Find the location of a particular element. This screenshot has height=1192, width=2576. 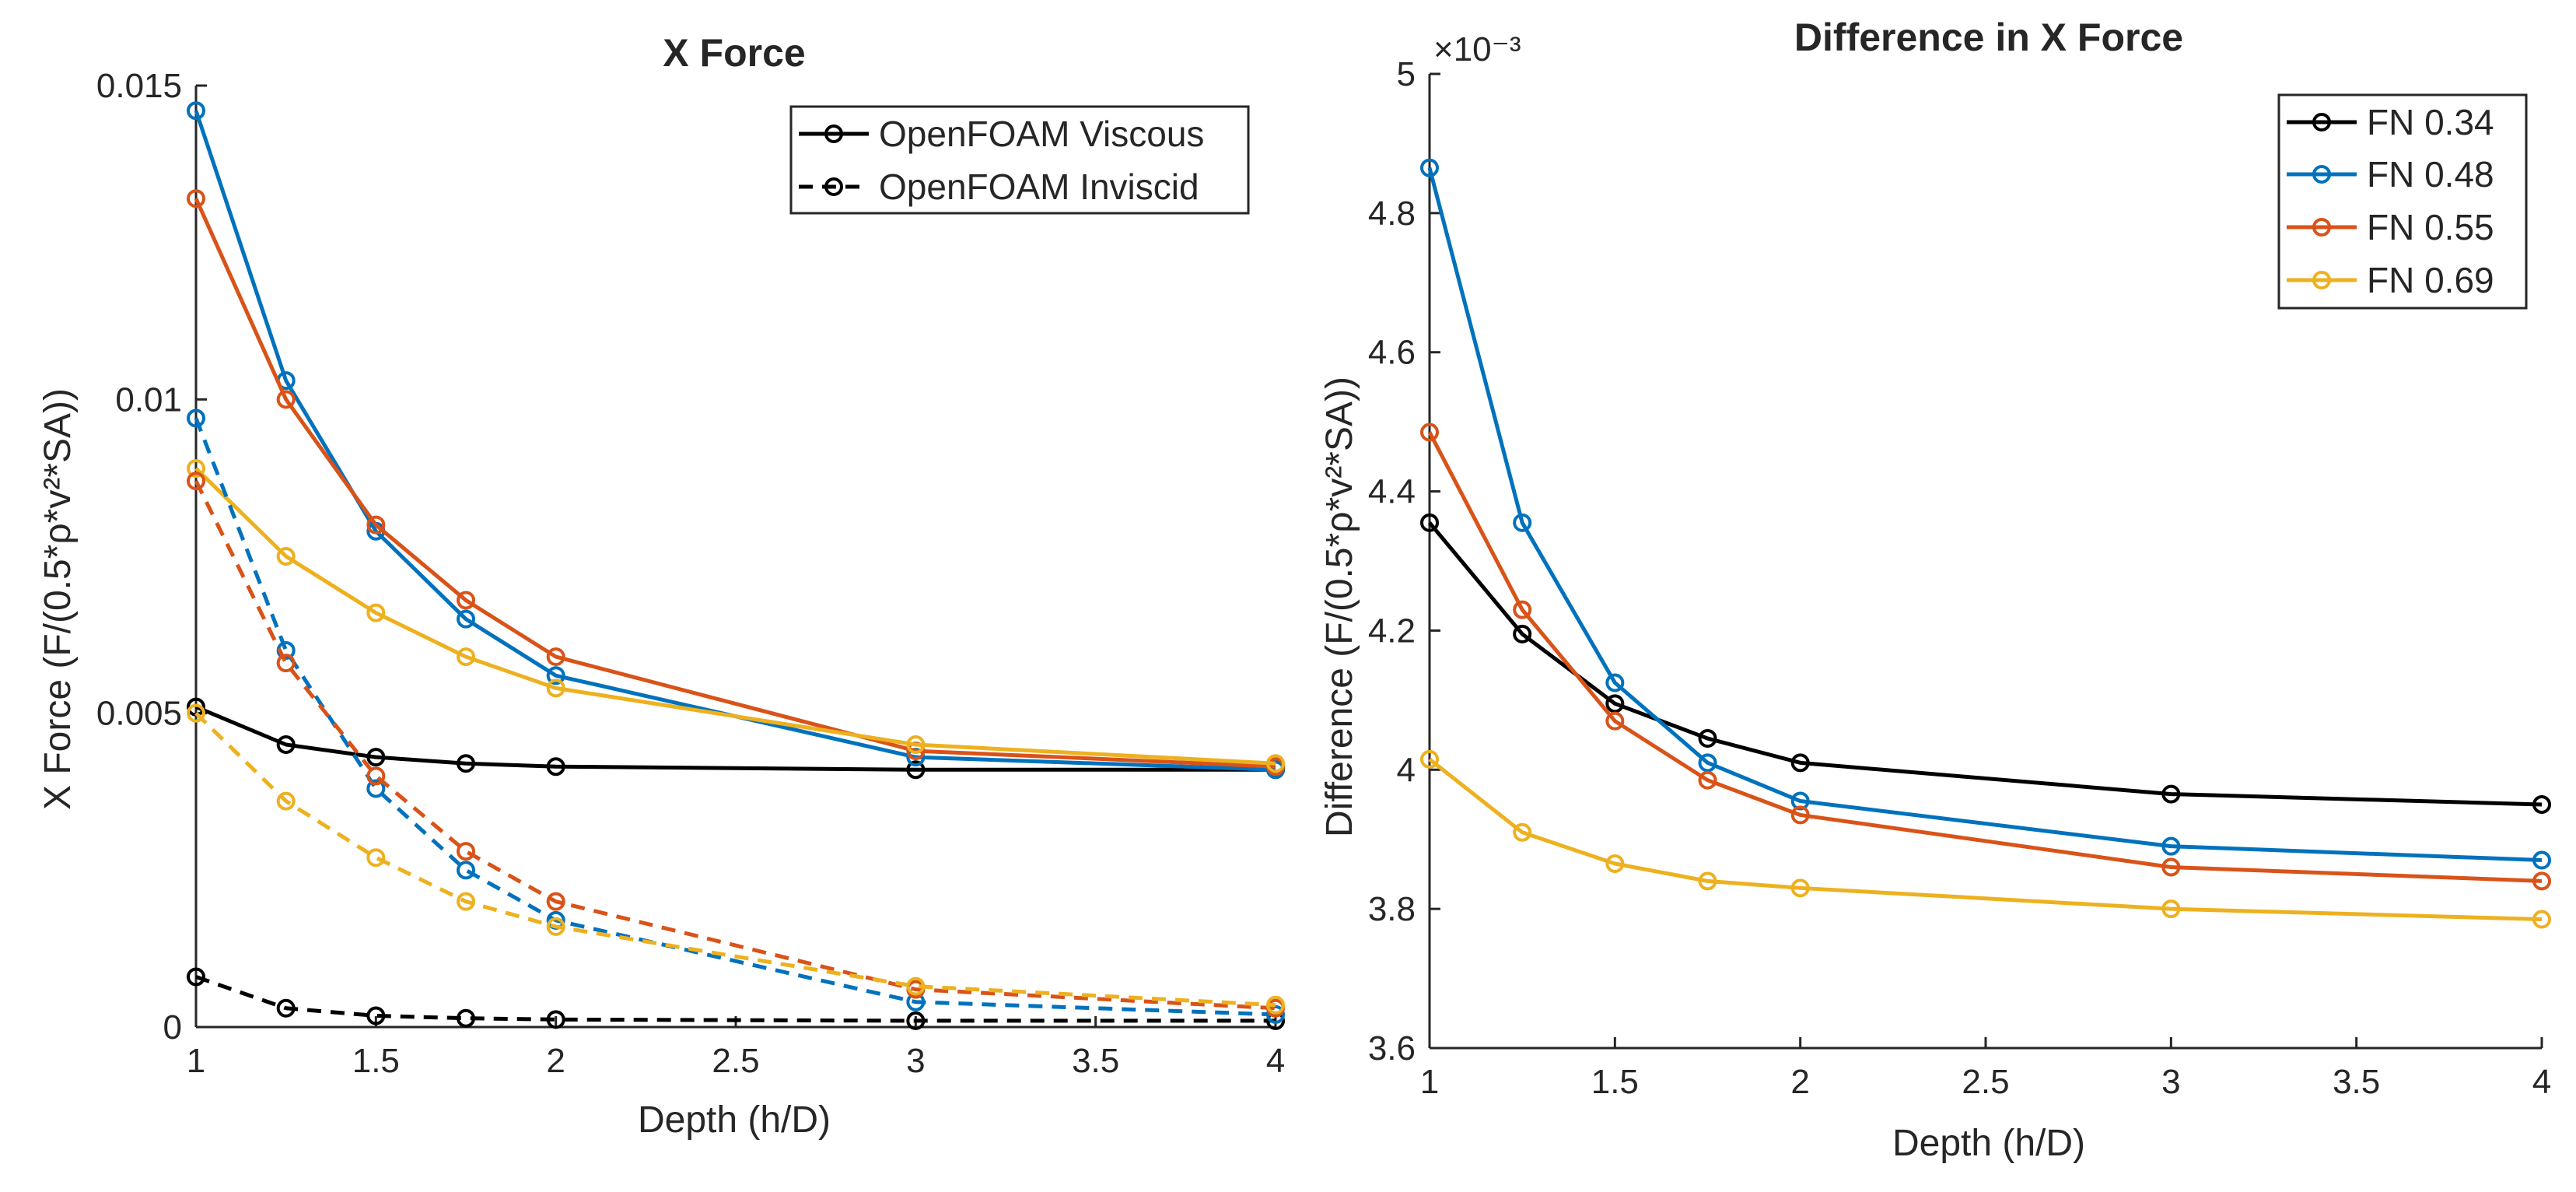

y-tick-label: 0.005 is located at coordinates (139, 714).